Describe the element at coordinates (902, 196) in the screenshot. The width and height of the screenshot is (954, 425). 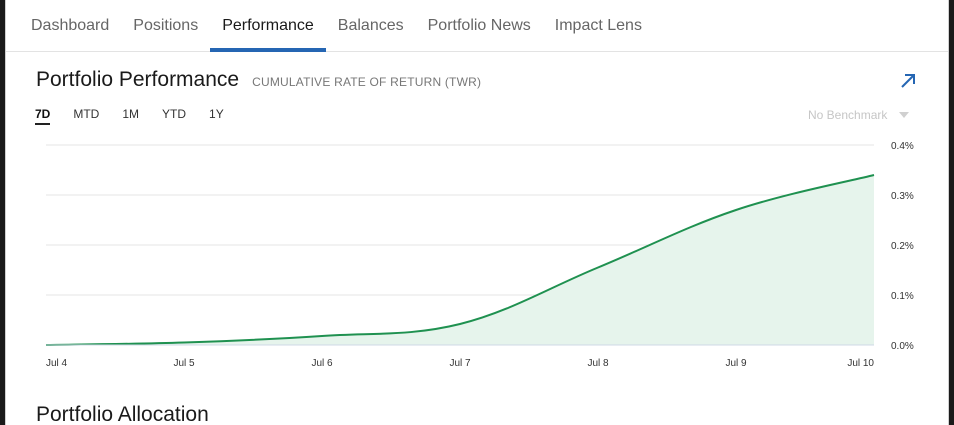
I see `y-tick-label: 0.3%` at that location.